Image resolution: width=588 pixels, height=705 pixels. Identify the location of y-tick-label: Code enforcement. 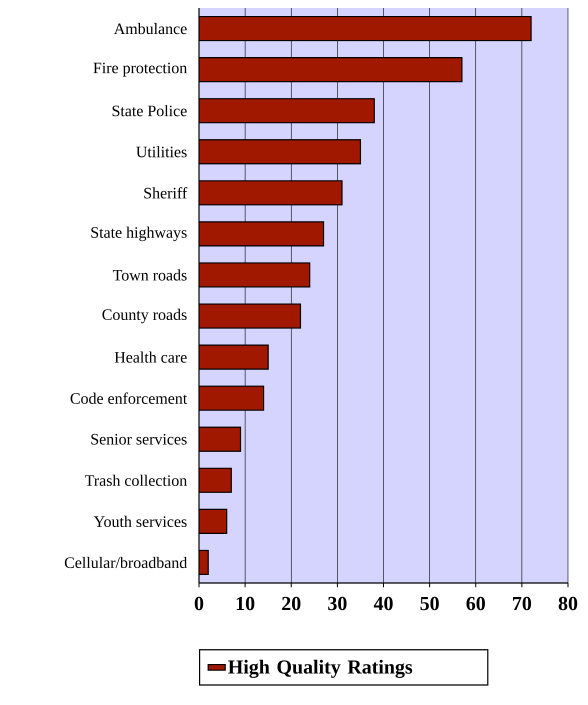
(129, 398).